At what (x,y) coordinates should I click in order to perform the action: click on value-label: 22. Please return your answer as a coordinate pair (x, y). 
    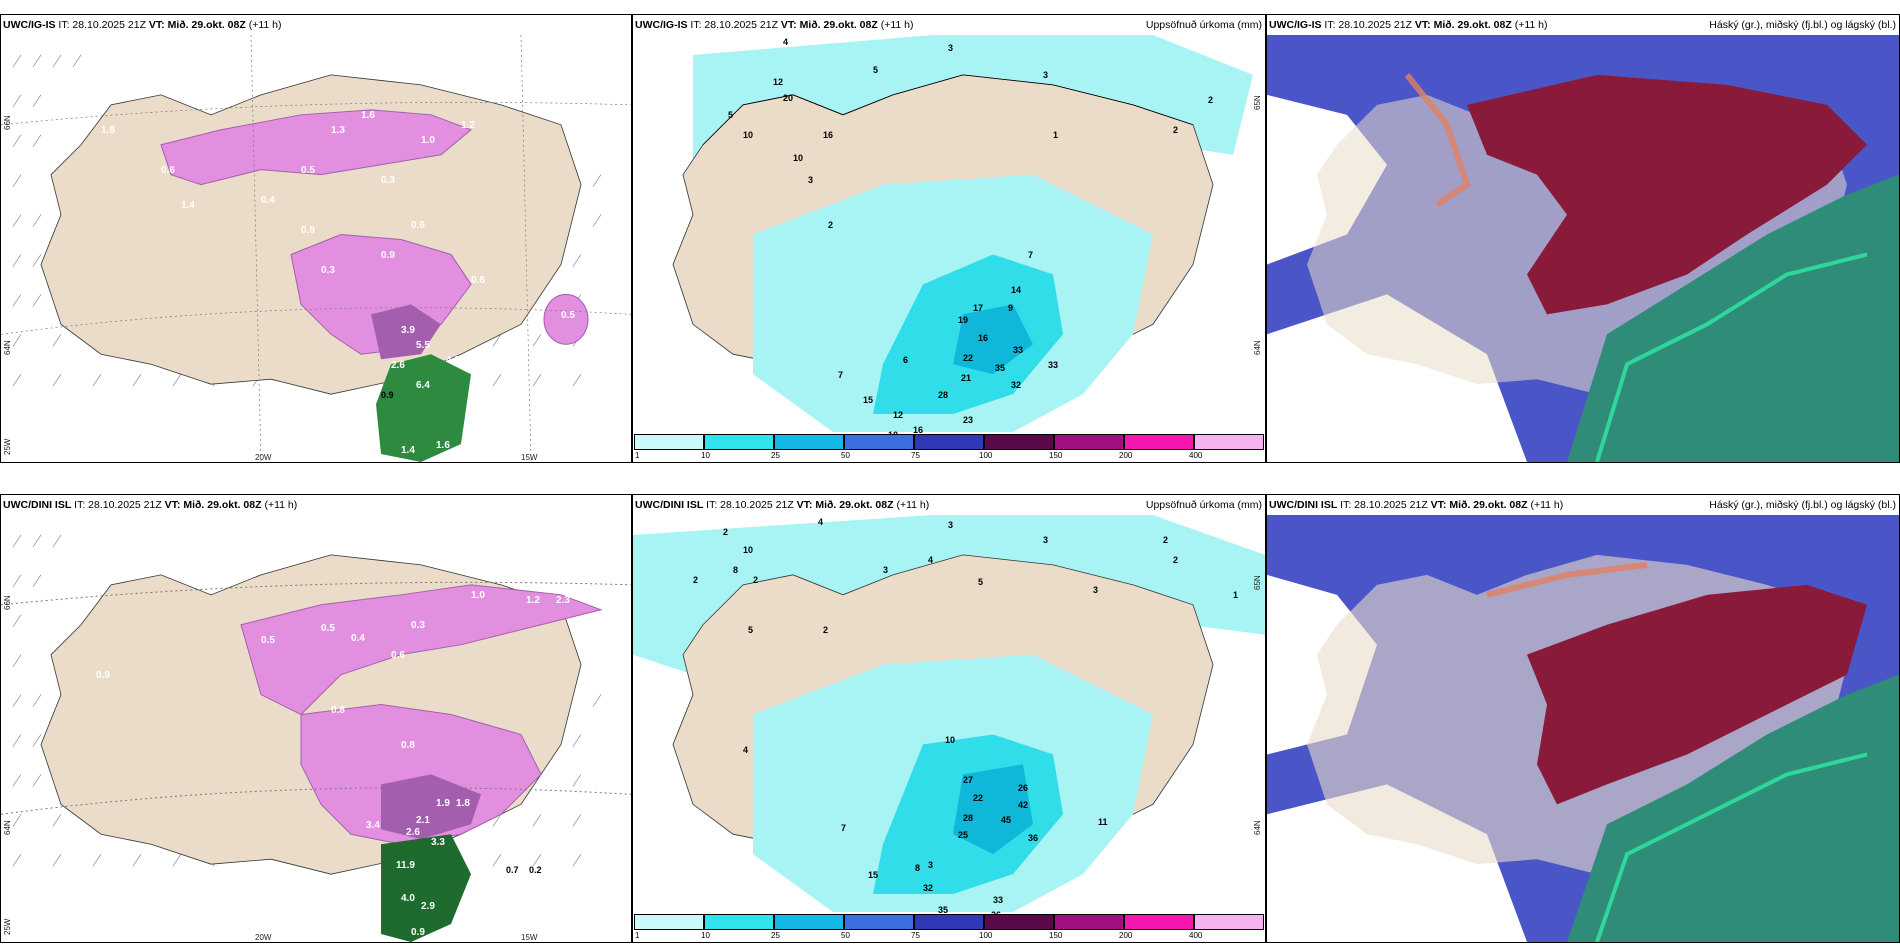
    Looking at the image, I should click on (978, 798).